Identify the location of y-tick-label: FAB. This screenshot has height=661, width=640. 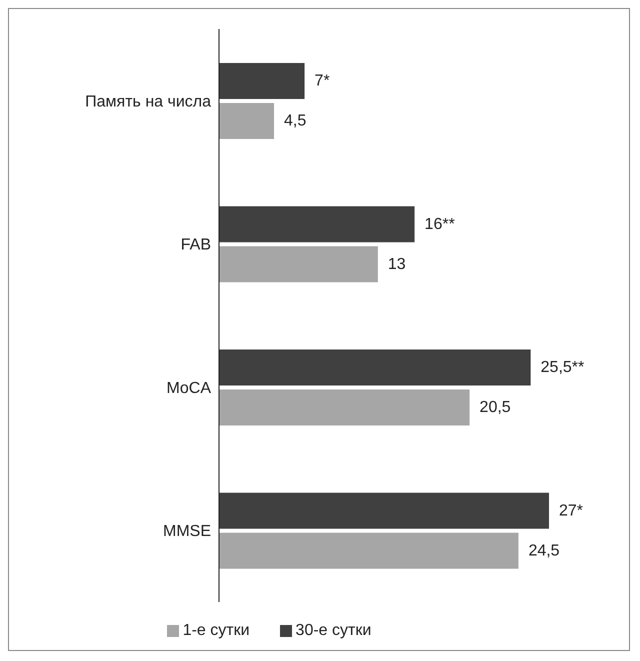
(195, 245).